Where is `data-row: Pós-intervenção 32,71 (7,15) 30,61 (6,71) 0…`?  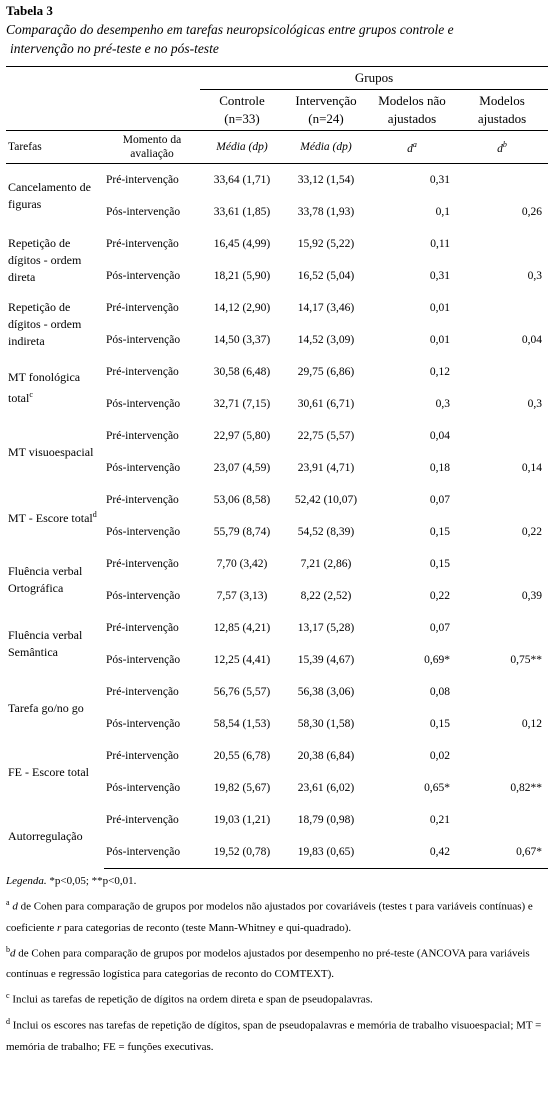
data-row: Pós-intervenção 32,71 (7,15) 30,61 (6,71) 0… is located at coordinates (277, 404).